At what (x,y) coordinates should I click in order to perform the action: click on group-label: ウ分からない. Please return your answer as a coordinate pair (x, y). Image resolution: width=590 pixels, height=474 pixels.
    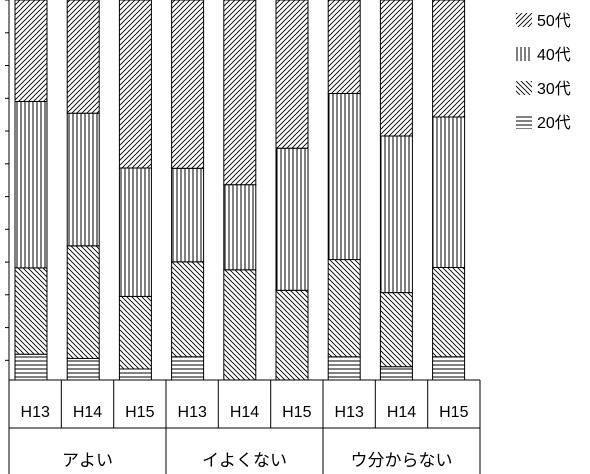
    Looking at the image, I should click on (402, 460).